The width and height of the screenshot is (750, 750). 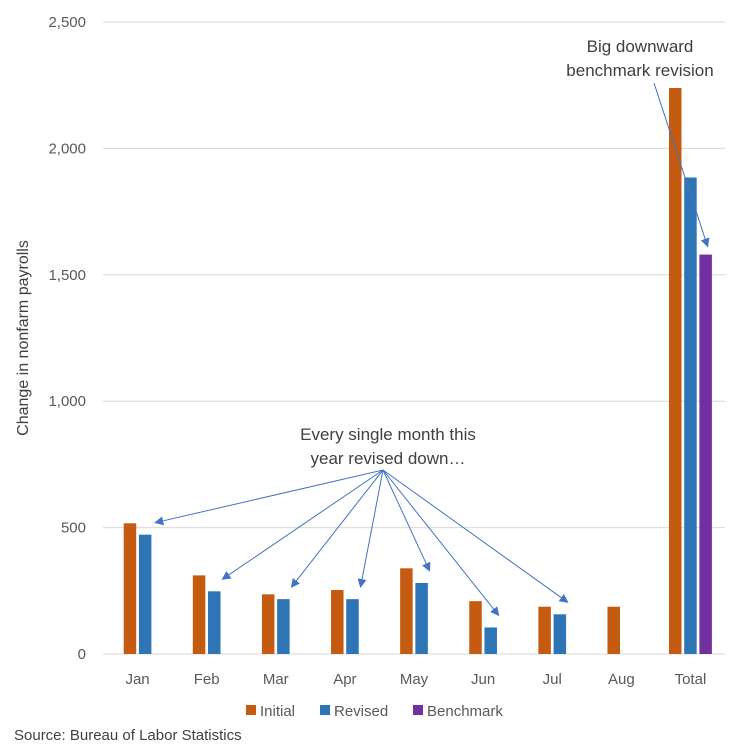 What do you see at coordinates (421, 618) in the screenshot?
I see `bar-revised-may` at bounding box center [421, 618].